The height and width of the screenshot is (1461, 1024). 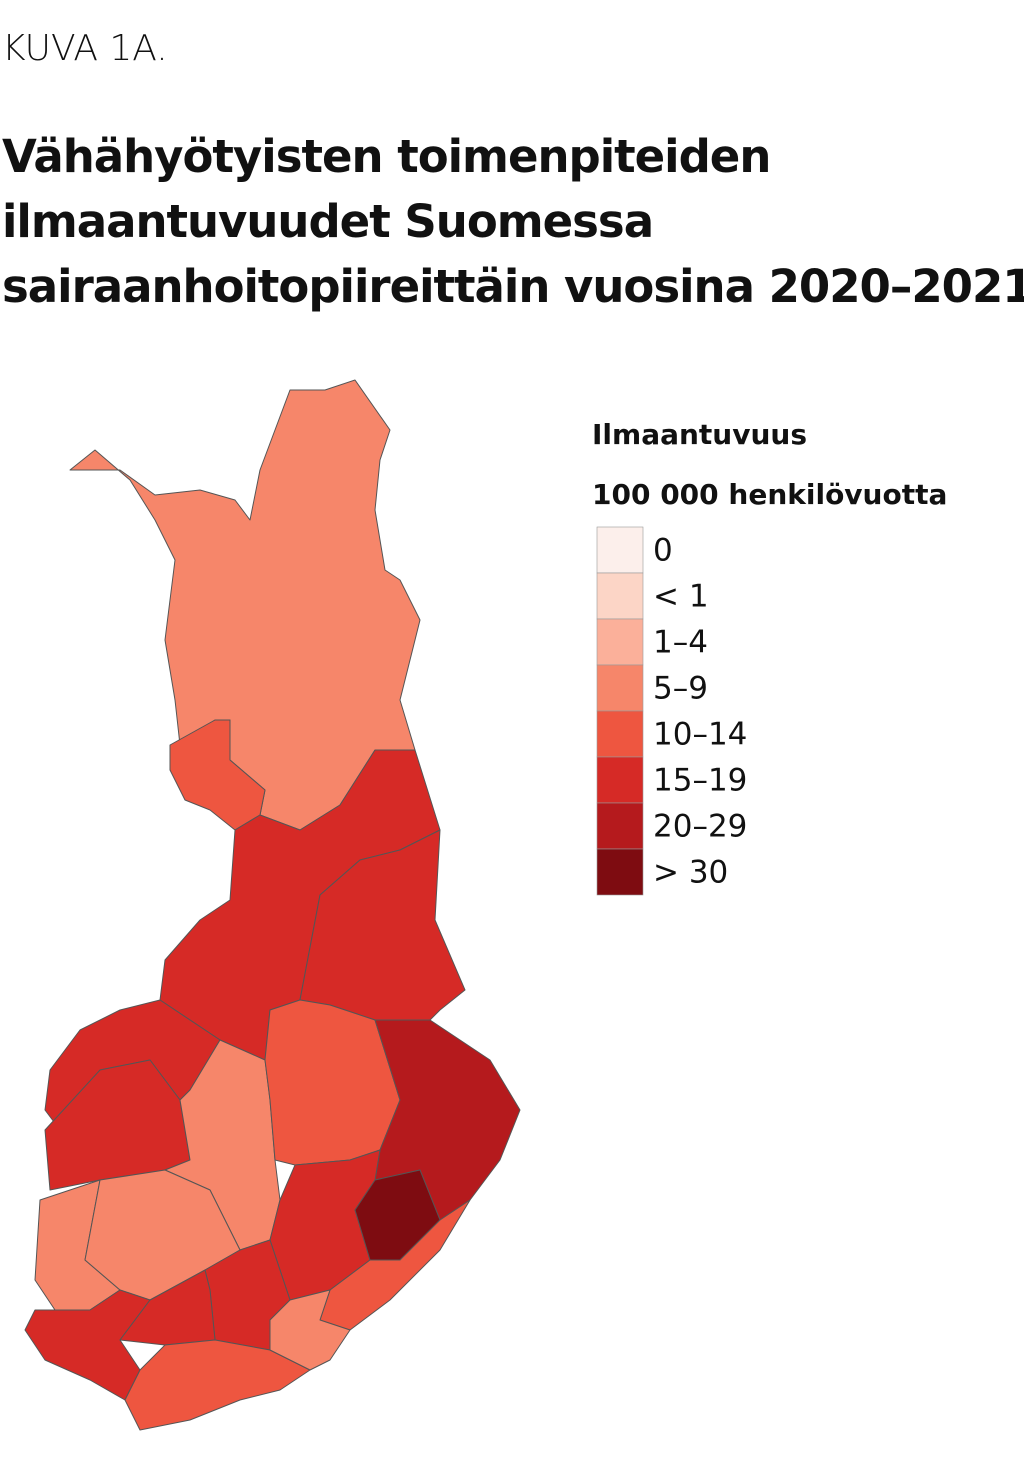 I want to click on legend: 0 < 1 1–4 5–9 10–14 15–19 20–29 > 30, so click(x=671, y=711).